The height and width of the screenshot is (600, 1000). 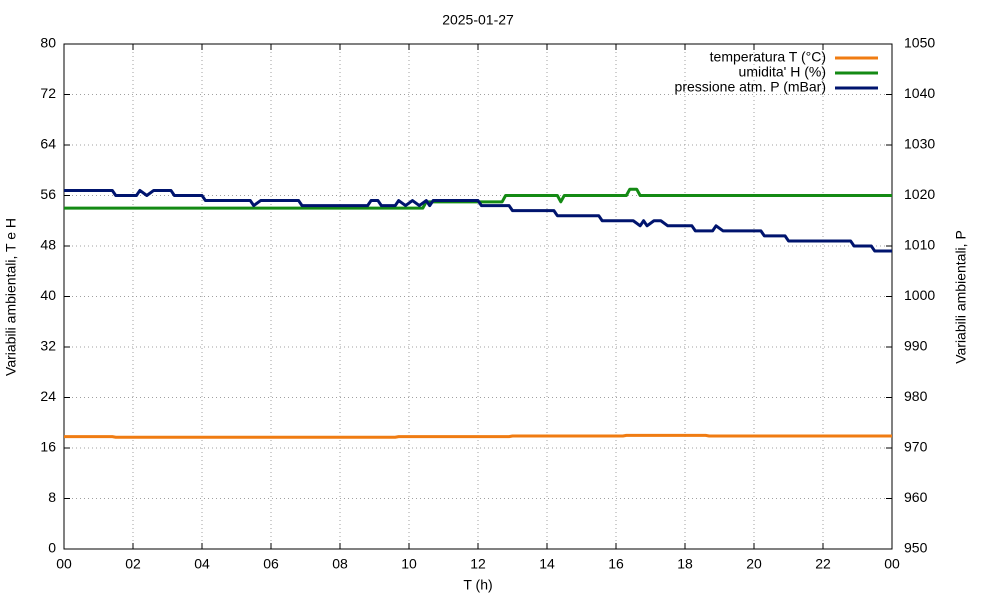 What do you see at coordinates (919, 295) in the screenshot?
I see `y2-tick-label: 1000` at bounding box center [919, 295].